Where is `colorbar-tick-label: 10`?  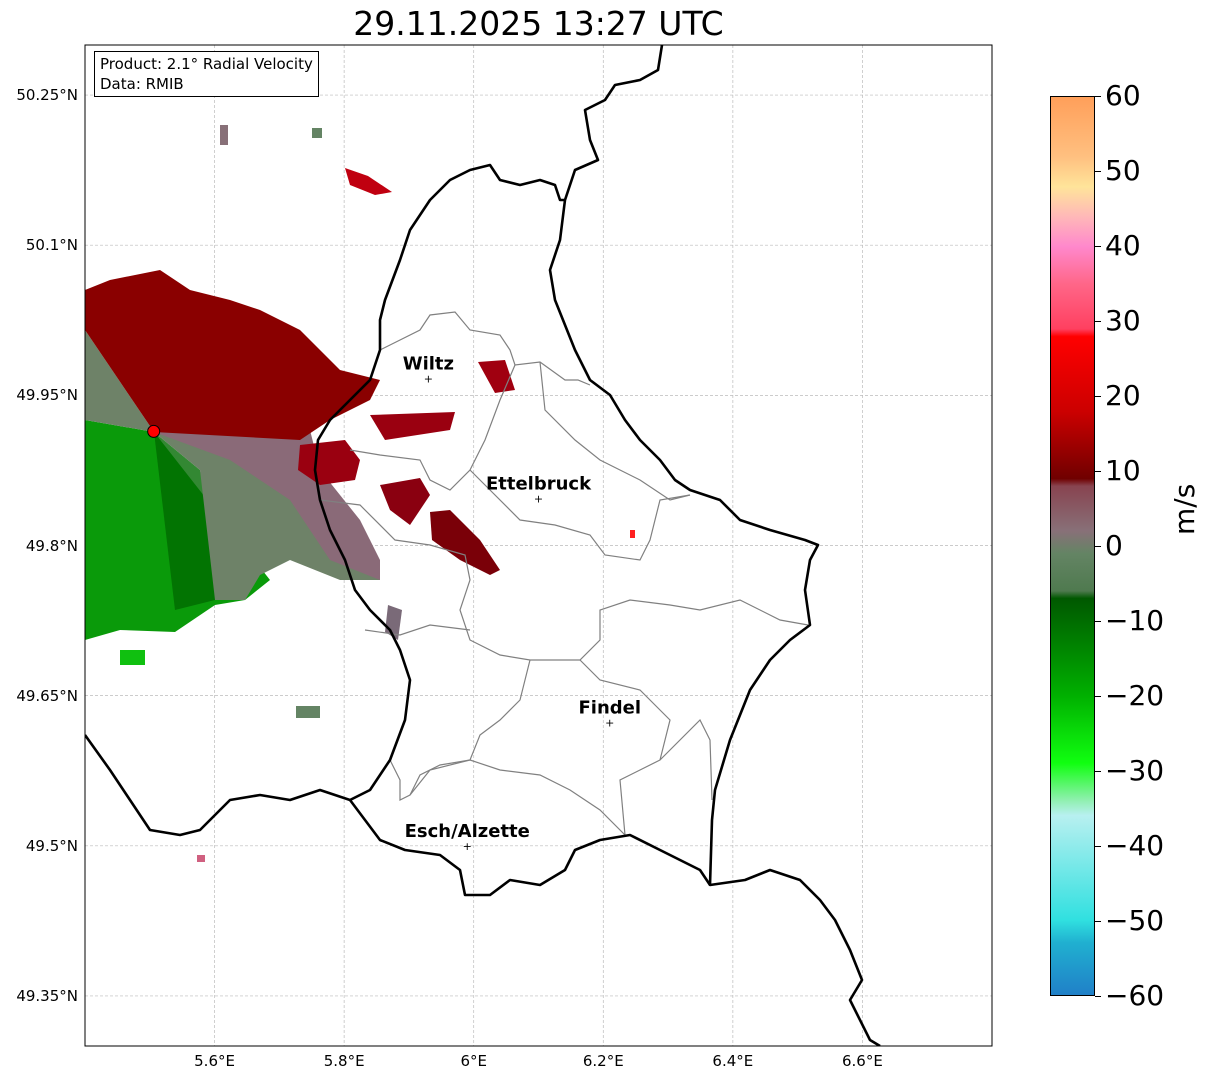
colorbar-tick-label: 10 is located at coordinates (1123, 470).